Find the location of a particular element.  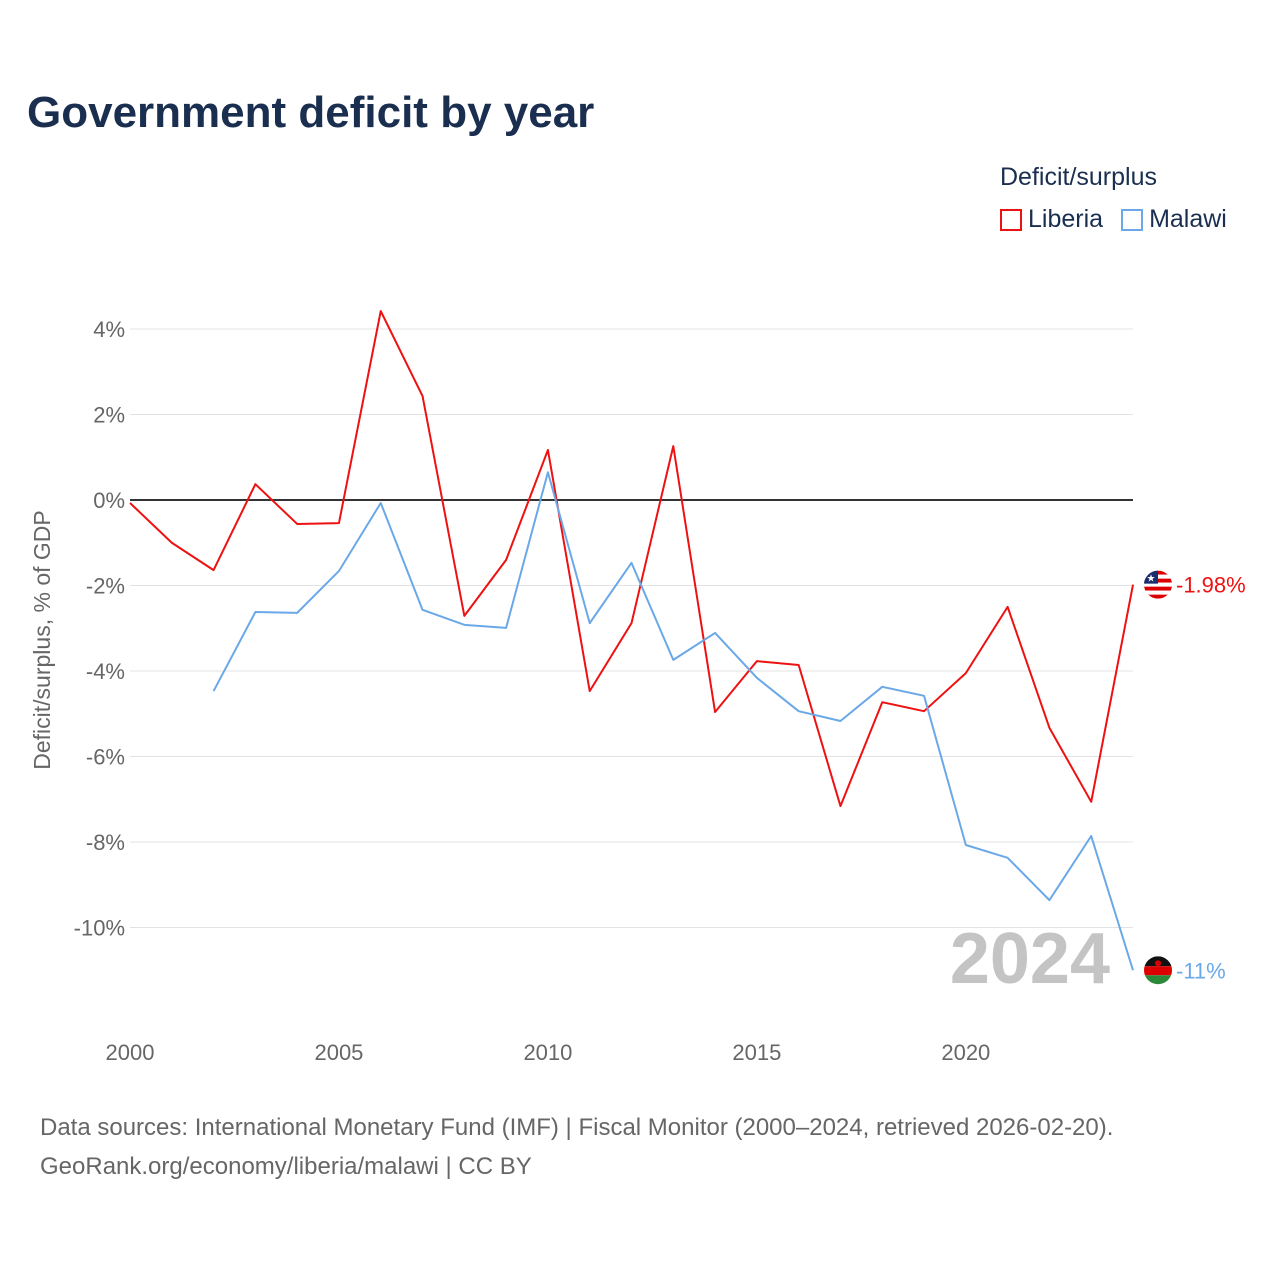

legend-title: Deficit/surplus is located at coordinates (1078, 177).